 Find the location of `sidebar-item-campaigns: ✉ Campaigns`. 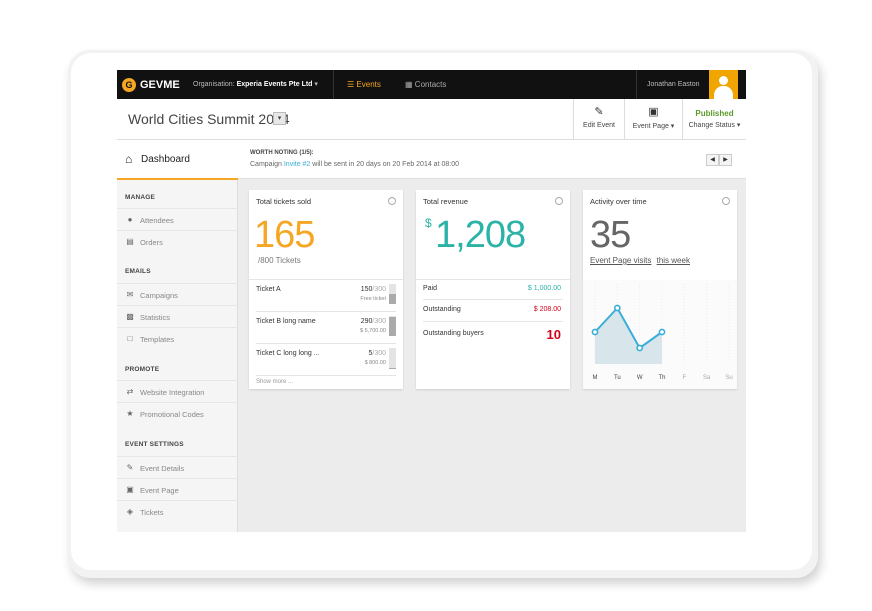

sidebar-item-campaigns: ✉ Campaigns is located at coordinates (177, 294).